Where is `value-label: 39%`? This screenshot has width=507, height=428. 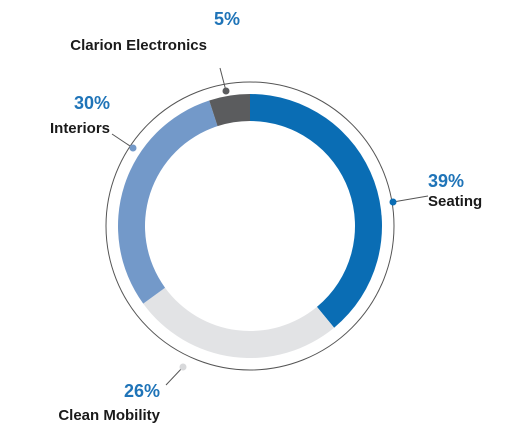
value-label: 39% is located at coordinates (446, 181).